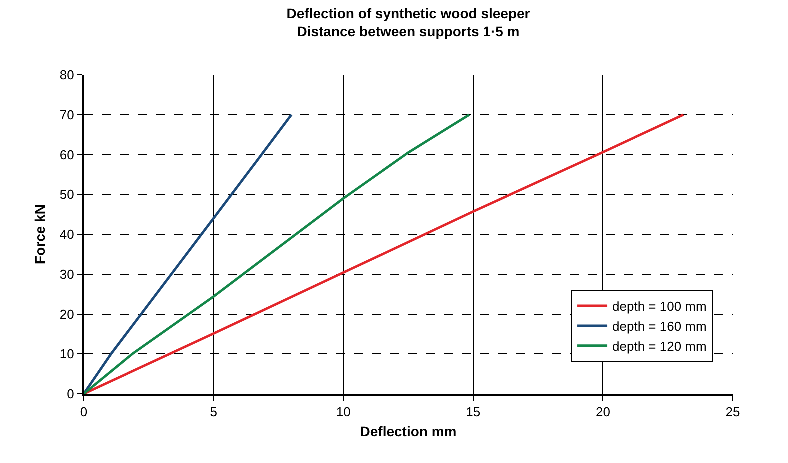 The width and height of the screenshot is (788, 463). What do you see at coordinates (67, 114) in the screenshot?
I see `y-tick-label: 70` at bounding box center [67, 114].